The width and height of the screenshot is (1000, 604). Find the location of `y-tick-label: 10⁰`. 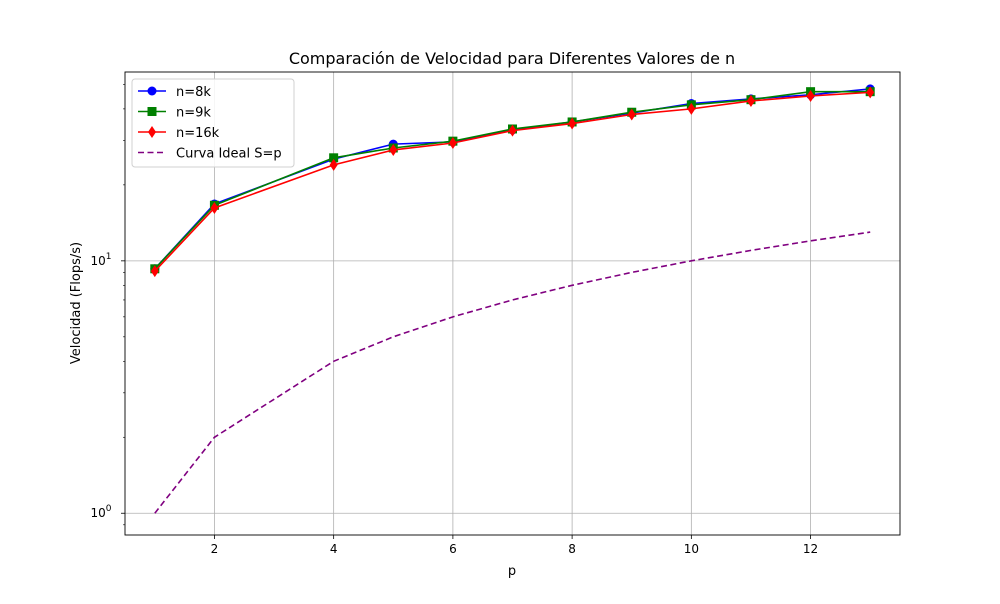

y-tick-label: 10⁰ is located at coordinates (100, 512).